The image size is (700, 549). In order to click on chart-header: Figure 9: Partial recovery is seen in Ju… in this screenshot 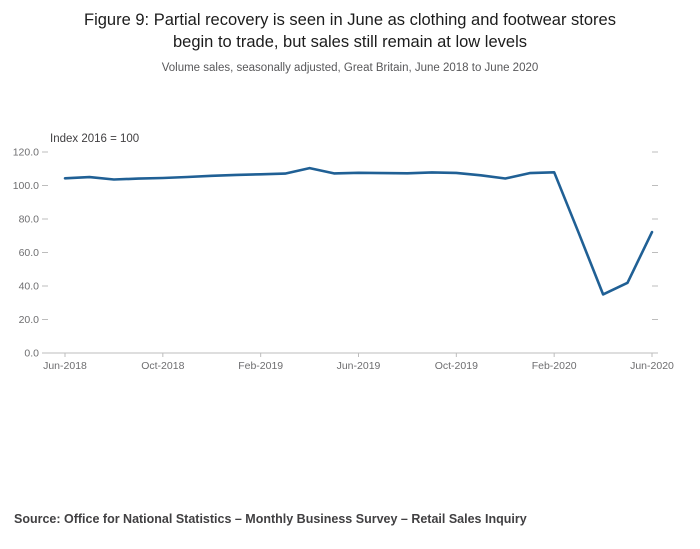, I will do `click(350, 37)`.